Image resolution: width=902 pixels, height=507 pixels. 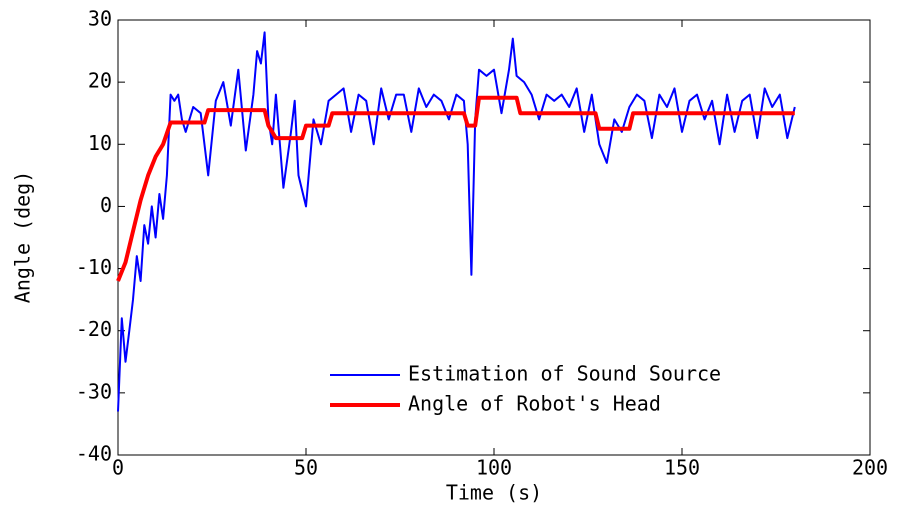 What do you see at coordinates (494, 468) in the screenshot?
I see `x-tick-label: 100` at bounding box center [494, 468].